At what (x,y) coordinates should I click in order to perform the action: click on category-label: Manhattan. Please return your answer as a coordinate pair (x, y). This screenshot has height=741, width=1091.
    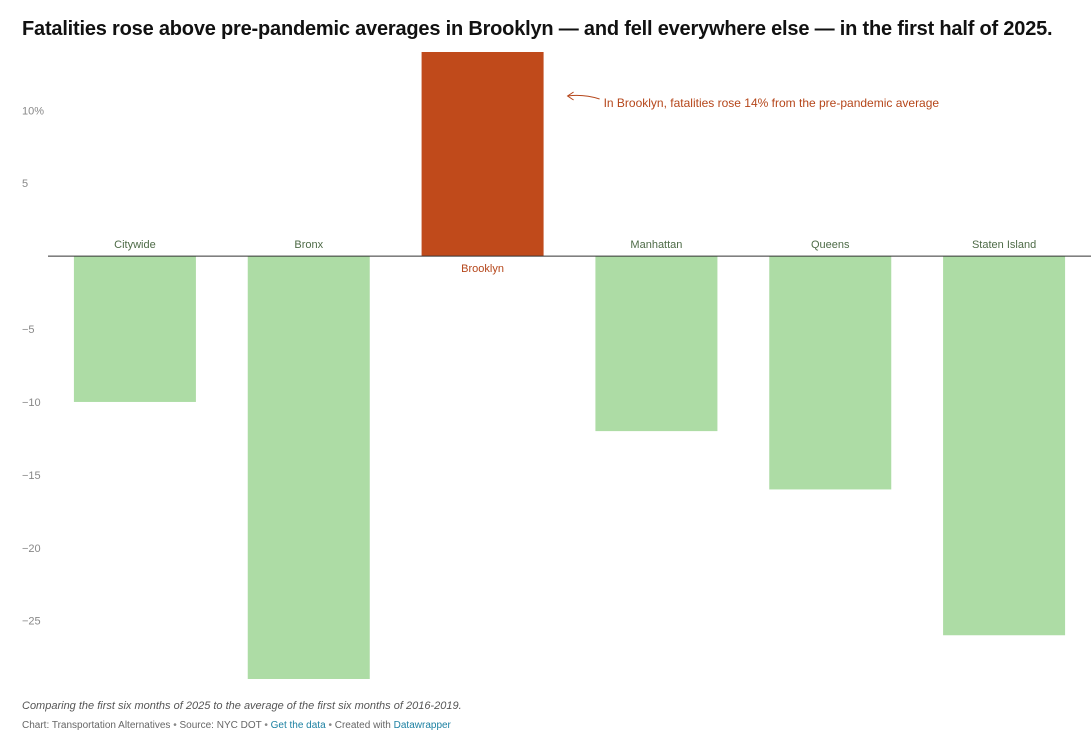
    Looking at the image, I should click on (656, 245).